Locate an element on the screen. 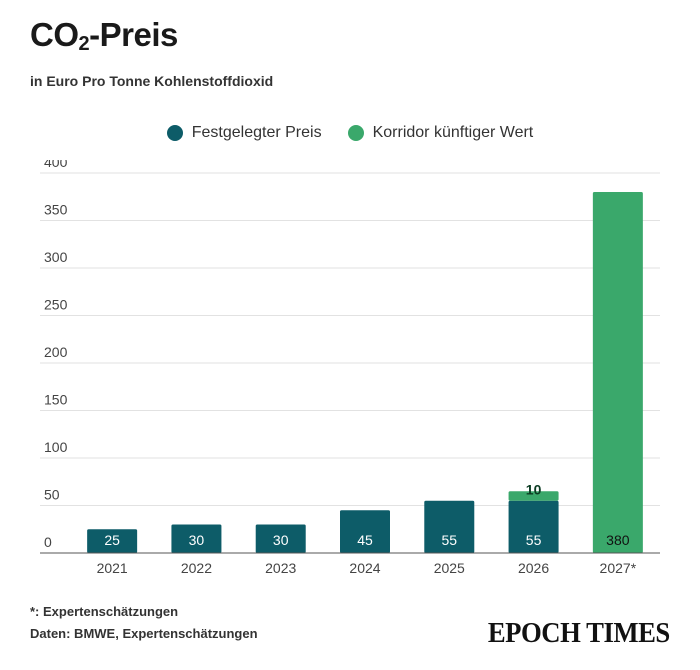  y-tick-label: 200 is located at coordinates (56, 352).